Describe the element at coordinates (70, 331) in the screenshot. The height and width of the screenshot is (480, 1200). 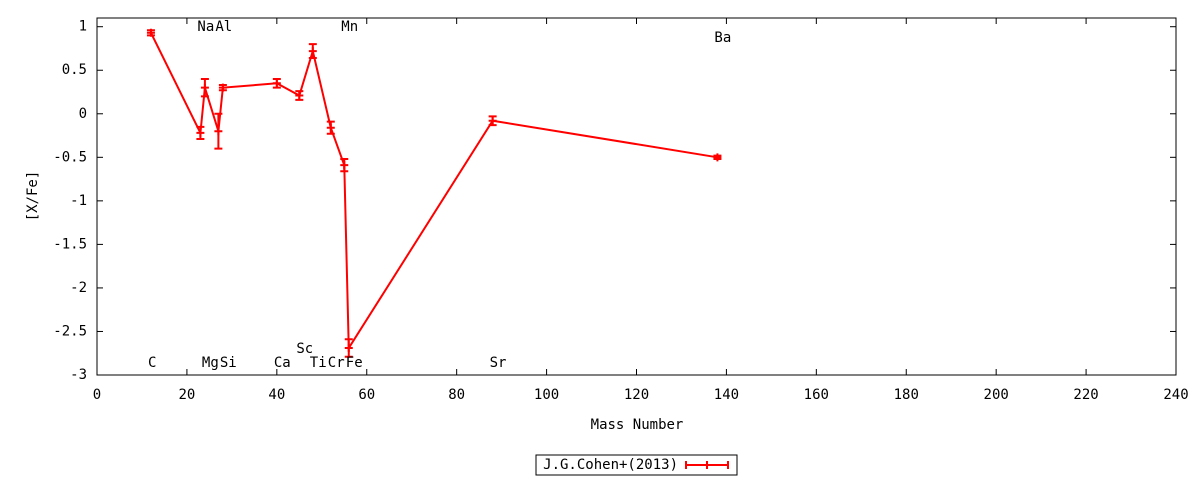
I see `y-tick-label: -2.5` at that location.